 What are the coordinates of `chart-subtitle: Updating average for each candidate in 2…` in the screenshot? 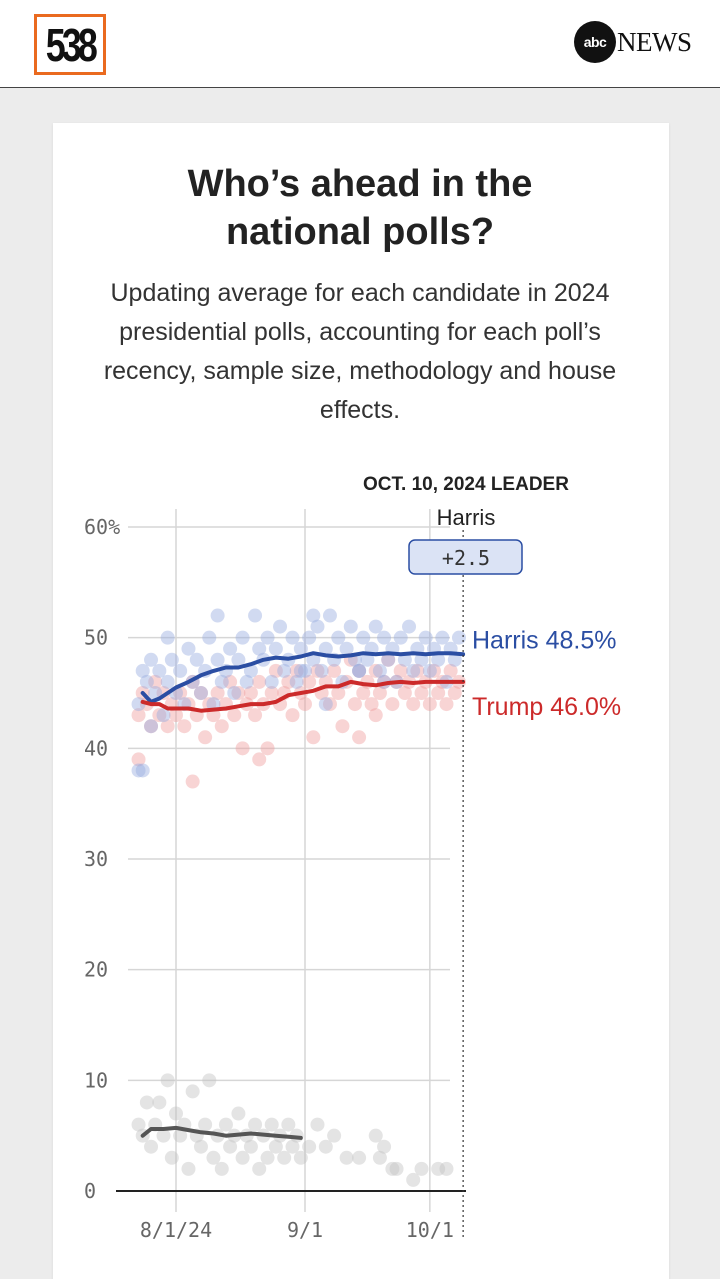 It's located at (360, 351).